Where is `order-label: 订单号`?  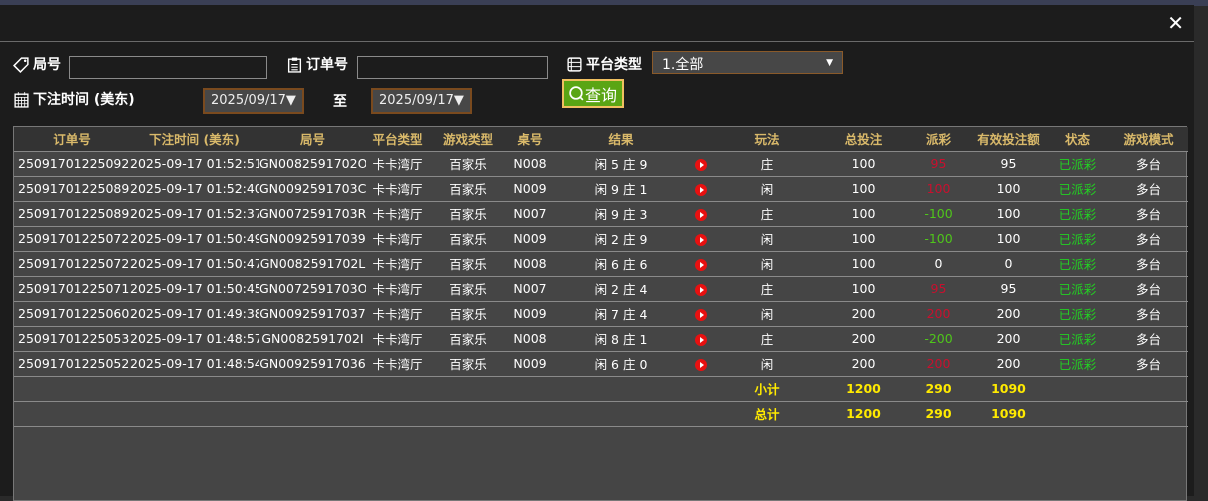 order-label: 订单号 is located at coordinates (317, 64).